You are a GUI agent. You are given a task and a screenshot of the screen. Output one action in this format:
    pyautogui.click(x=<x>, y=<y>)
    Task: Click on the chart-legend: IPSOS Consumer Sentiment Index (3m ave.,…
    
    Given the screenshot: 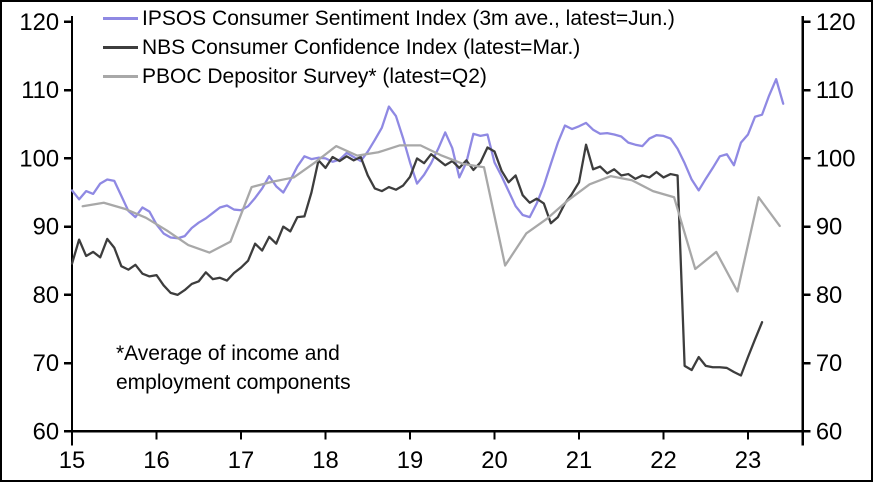 What is the action you would take?
    pyautogui.click(x=389, y=47)
    